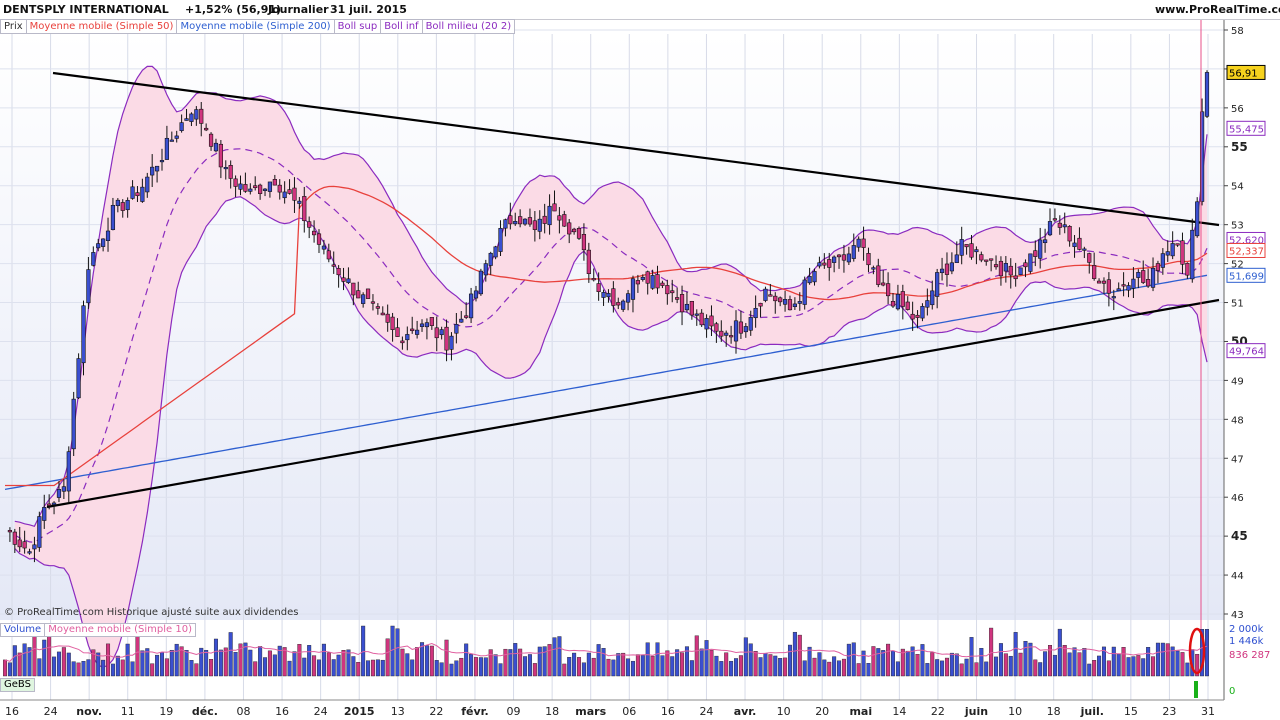 The image size is (1280, 720). What do you see at coordinates (17, 685) in the screenshot?
I see `legend-gebs: GeBS` at bounding box center [17, 685].